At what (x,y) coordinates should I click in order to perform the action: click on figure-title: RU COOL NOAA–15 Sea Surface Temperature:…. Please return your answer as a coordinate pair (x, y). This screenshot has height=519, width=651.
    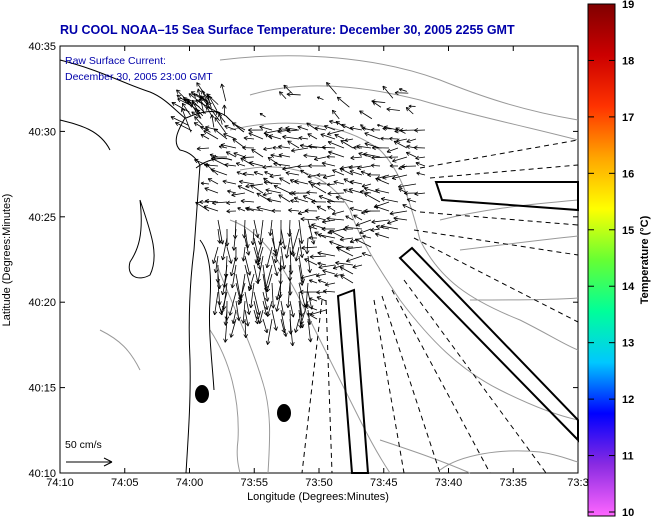
    Looking at the image, I should click on (287, 30).